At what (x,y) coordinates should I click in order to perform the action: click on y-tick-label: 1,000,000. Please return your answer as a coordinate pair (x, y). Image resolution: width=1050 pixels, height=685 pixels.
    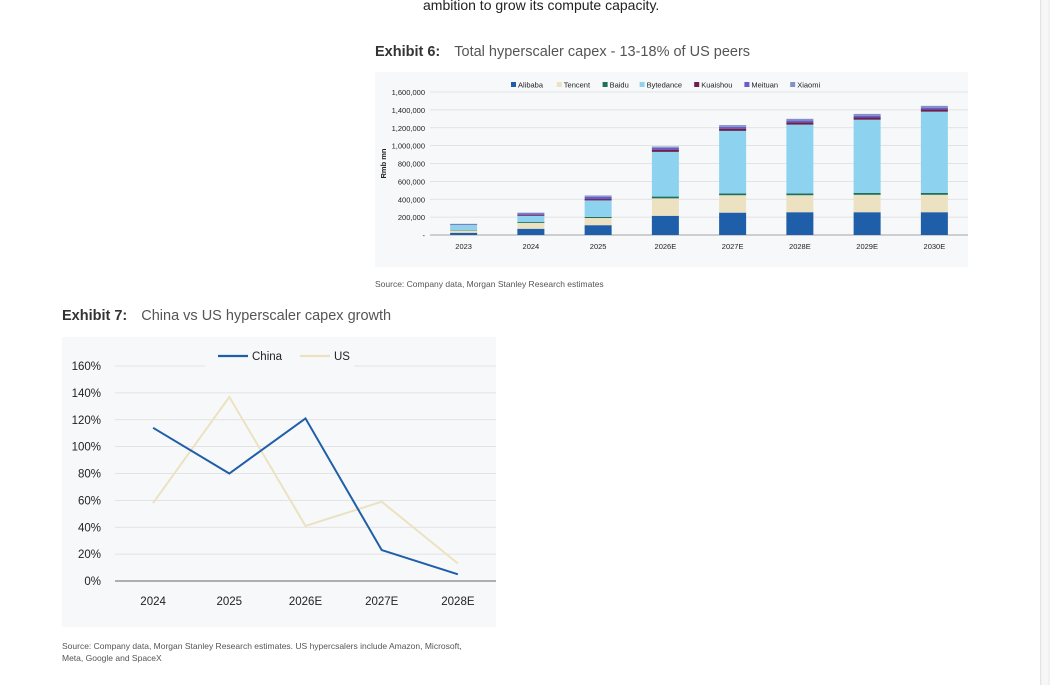
    Looking at the image, I should click on (408, 146).